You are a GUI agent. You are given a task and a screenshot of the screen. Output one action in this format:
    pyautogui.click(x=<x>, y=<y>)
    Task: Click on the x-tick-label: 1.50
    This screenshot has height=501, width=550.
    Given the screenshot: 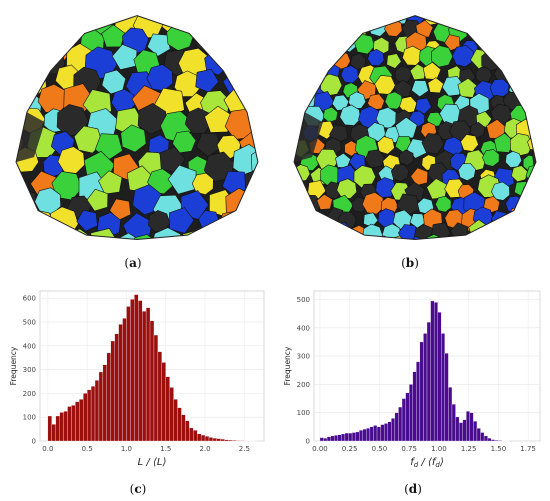 What is the action you would take?
    pyautogui.click(x=499, y=449)
    